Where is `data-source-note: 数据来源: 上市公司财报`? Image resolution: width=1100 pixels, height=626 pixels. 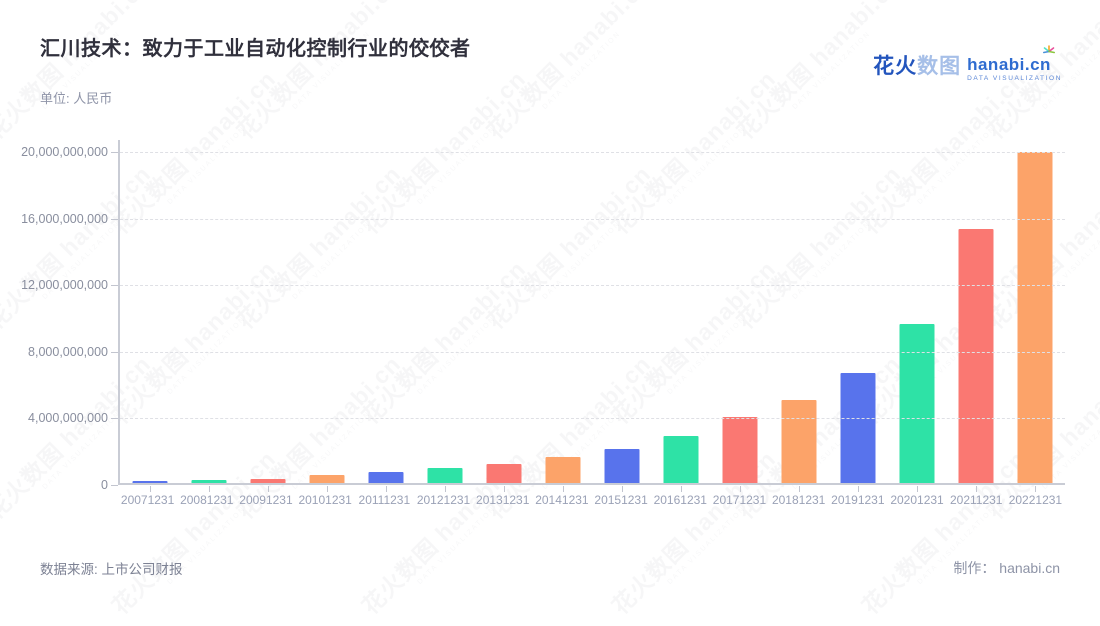
data-source-note: 数据来源: 上市公司财报 is located at coordinates (111, 569).